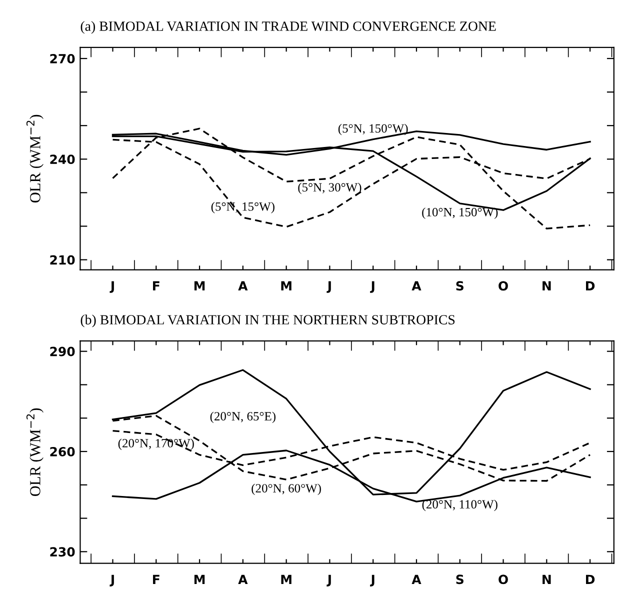 Image resolution: width=617 pixels, height=593 pixels. What do you see at coordinates (330, 188) in the screenshot?
I see `series-label: (5°N, 30°W)` at bounding box center [330, 188].